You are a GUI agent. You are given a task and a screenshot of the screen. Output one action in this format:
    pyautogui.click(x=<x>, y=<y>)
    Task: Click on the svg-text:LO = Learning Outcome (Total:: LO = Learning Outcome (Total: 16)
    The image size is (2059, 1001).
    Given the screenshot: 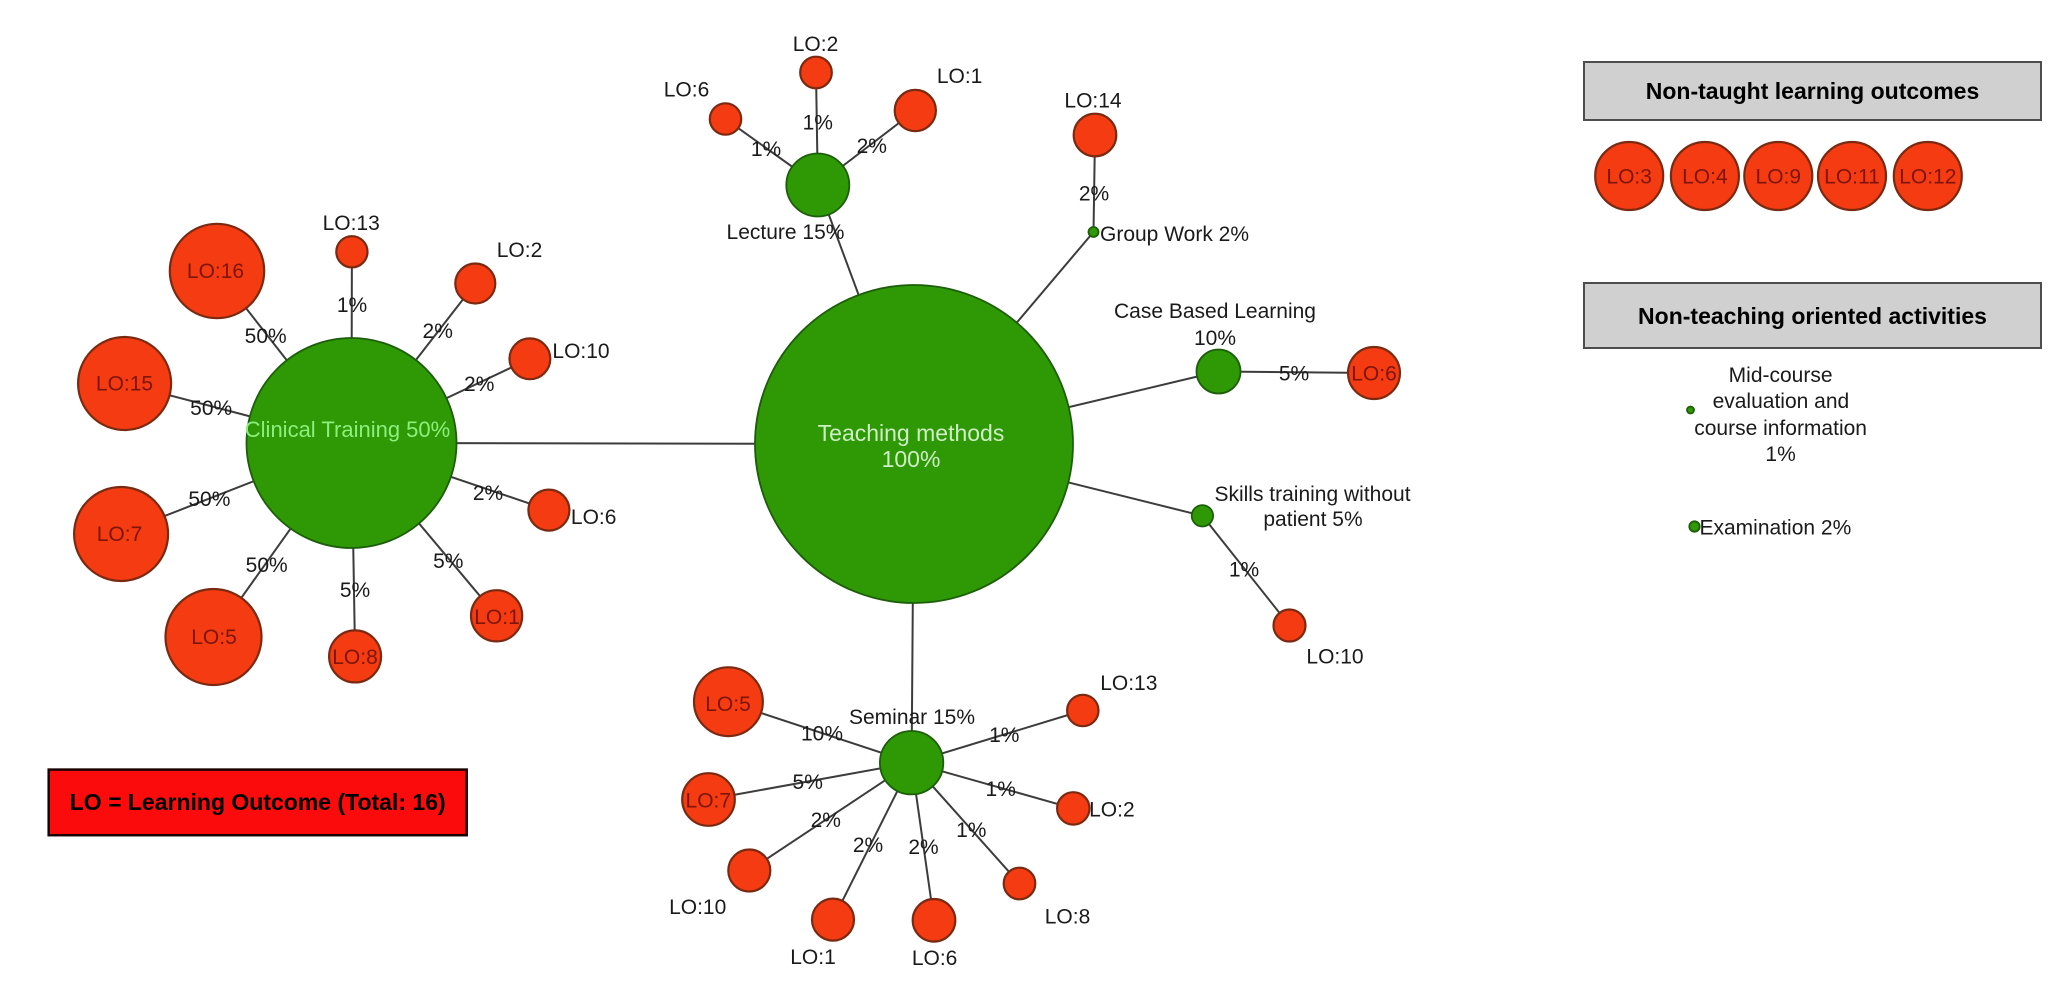 What is the action you would take?
    pyautogui.click(x=258, y=802)
    